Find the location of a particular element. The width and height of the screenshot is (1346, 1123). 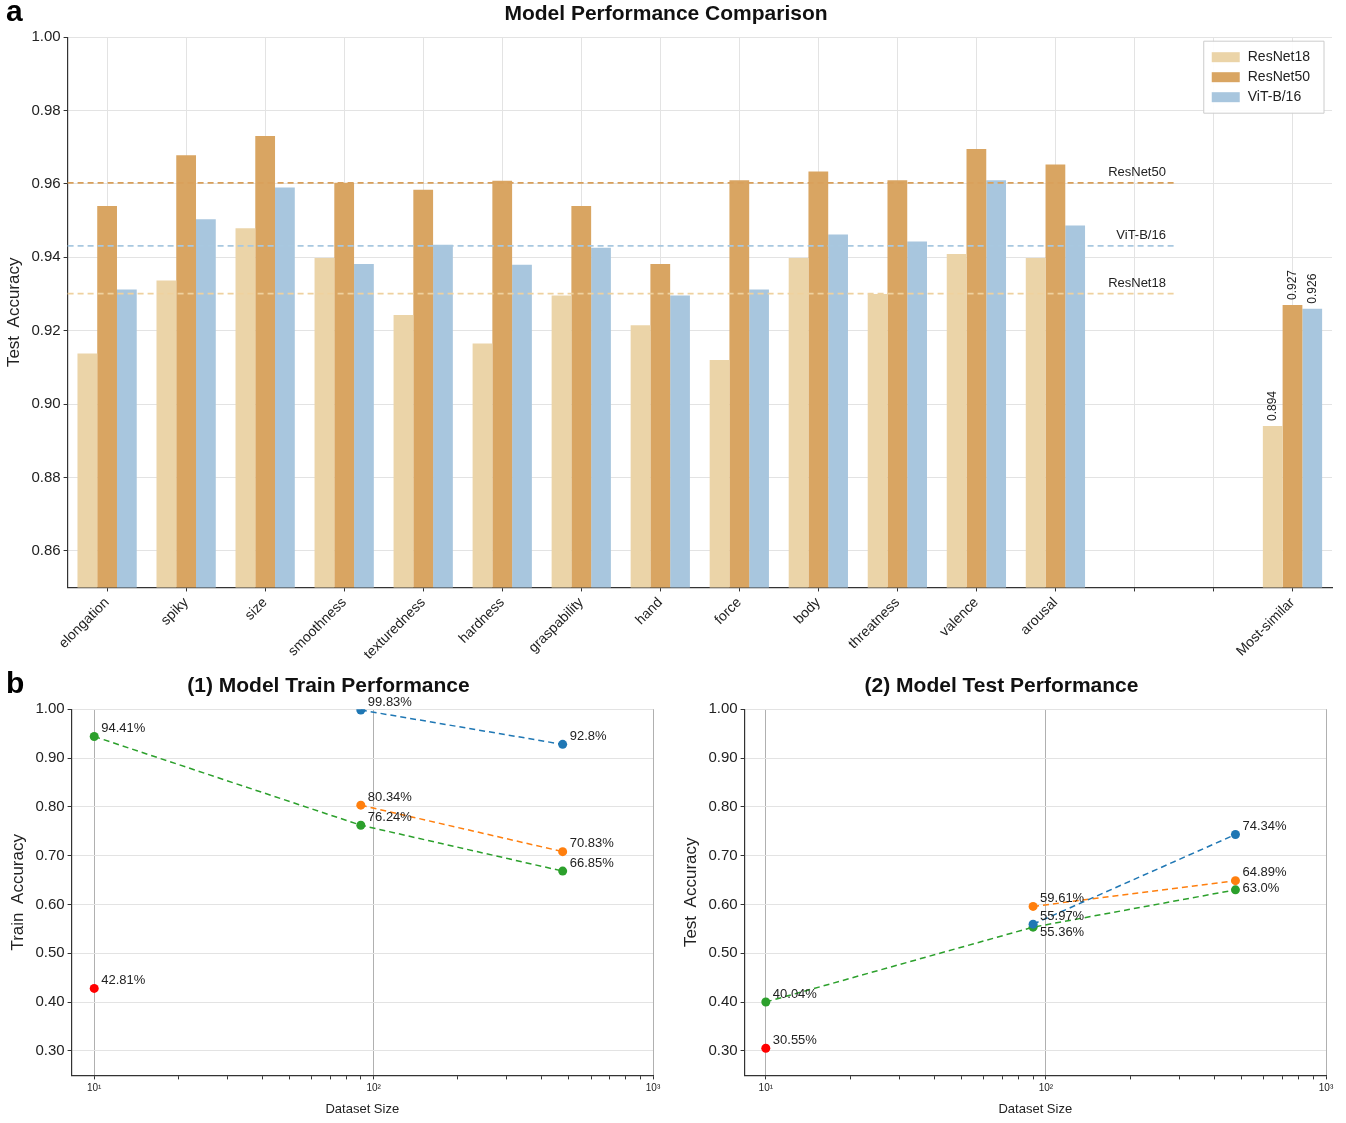

data-label: 59.61% is located at coordinates (1062, 897).